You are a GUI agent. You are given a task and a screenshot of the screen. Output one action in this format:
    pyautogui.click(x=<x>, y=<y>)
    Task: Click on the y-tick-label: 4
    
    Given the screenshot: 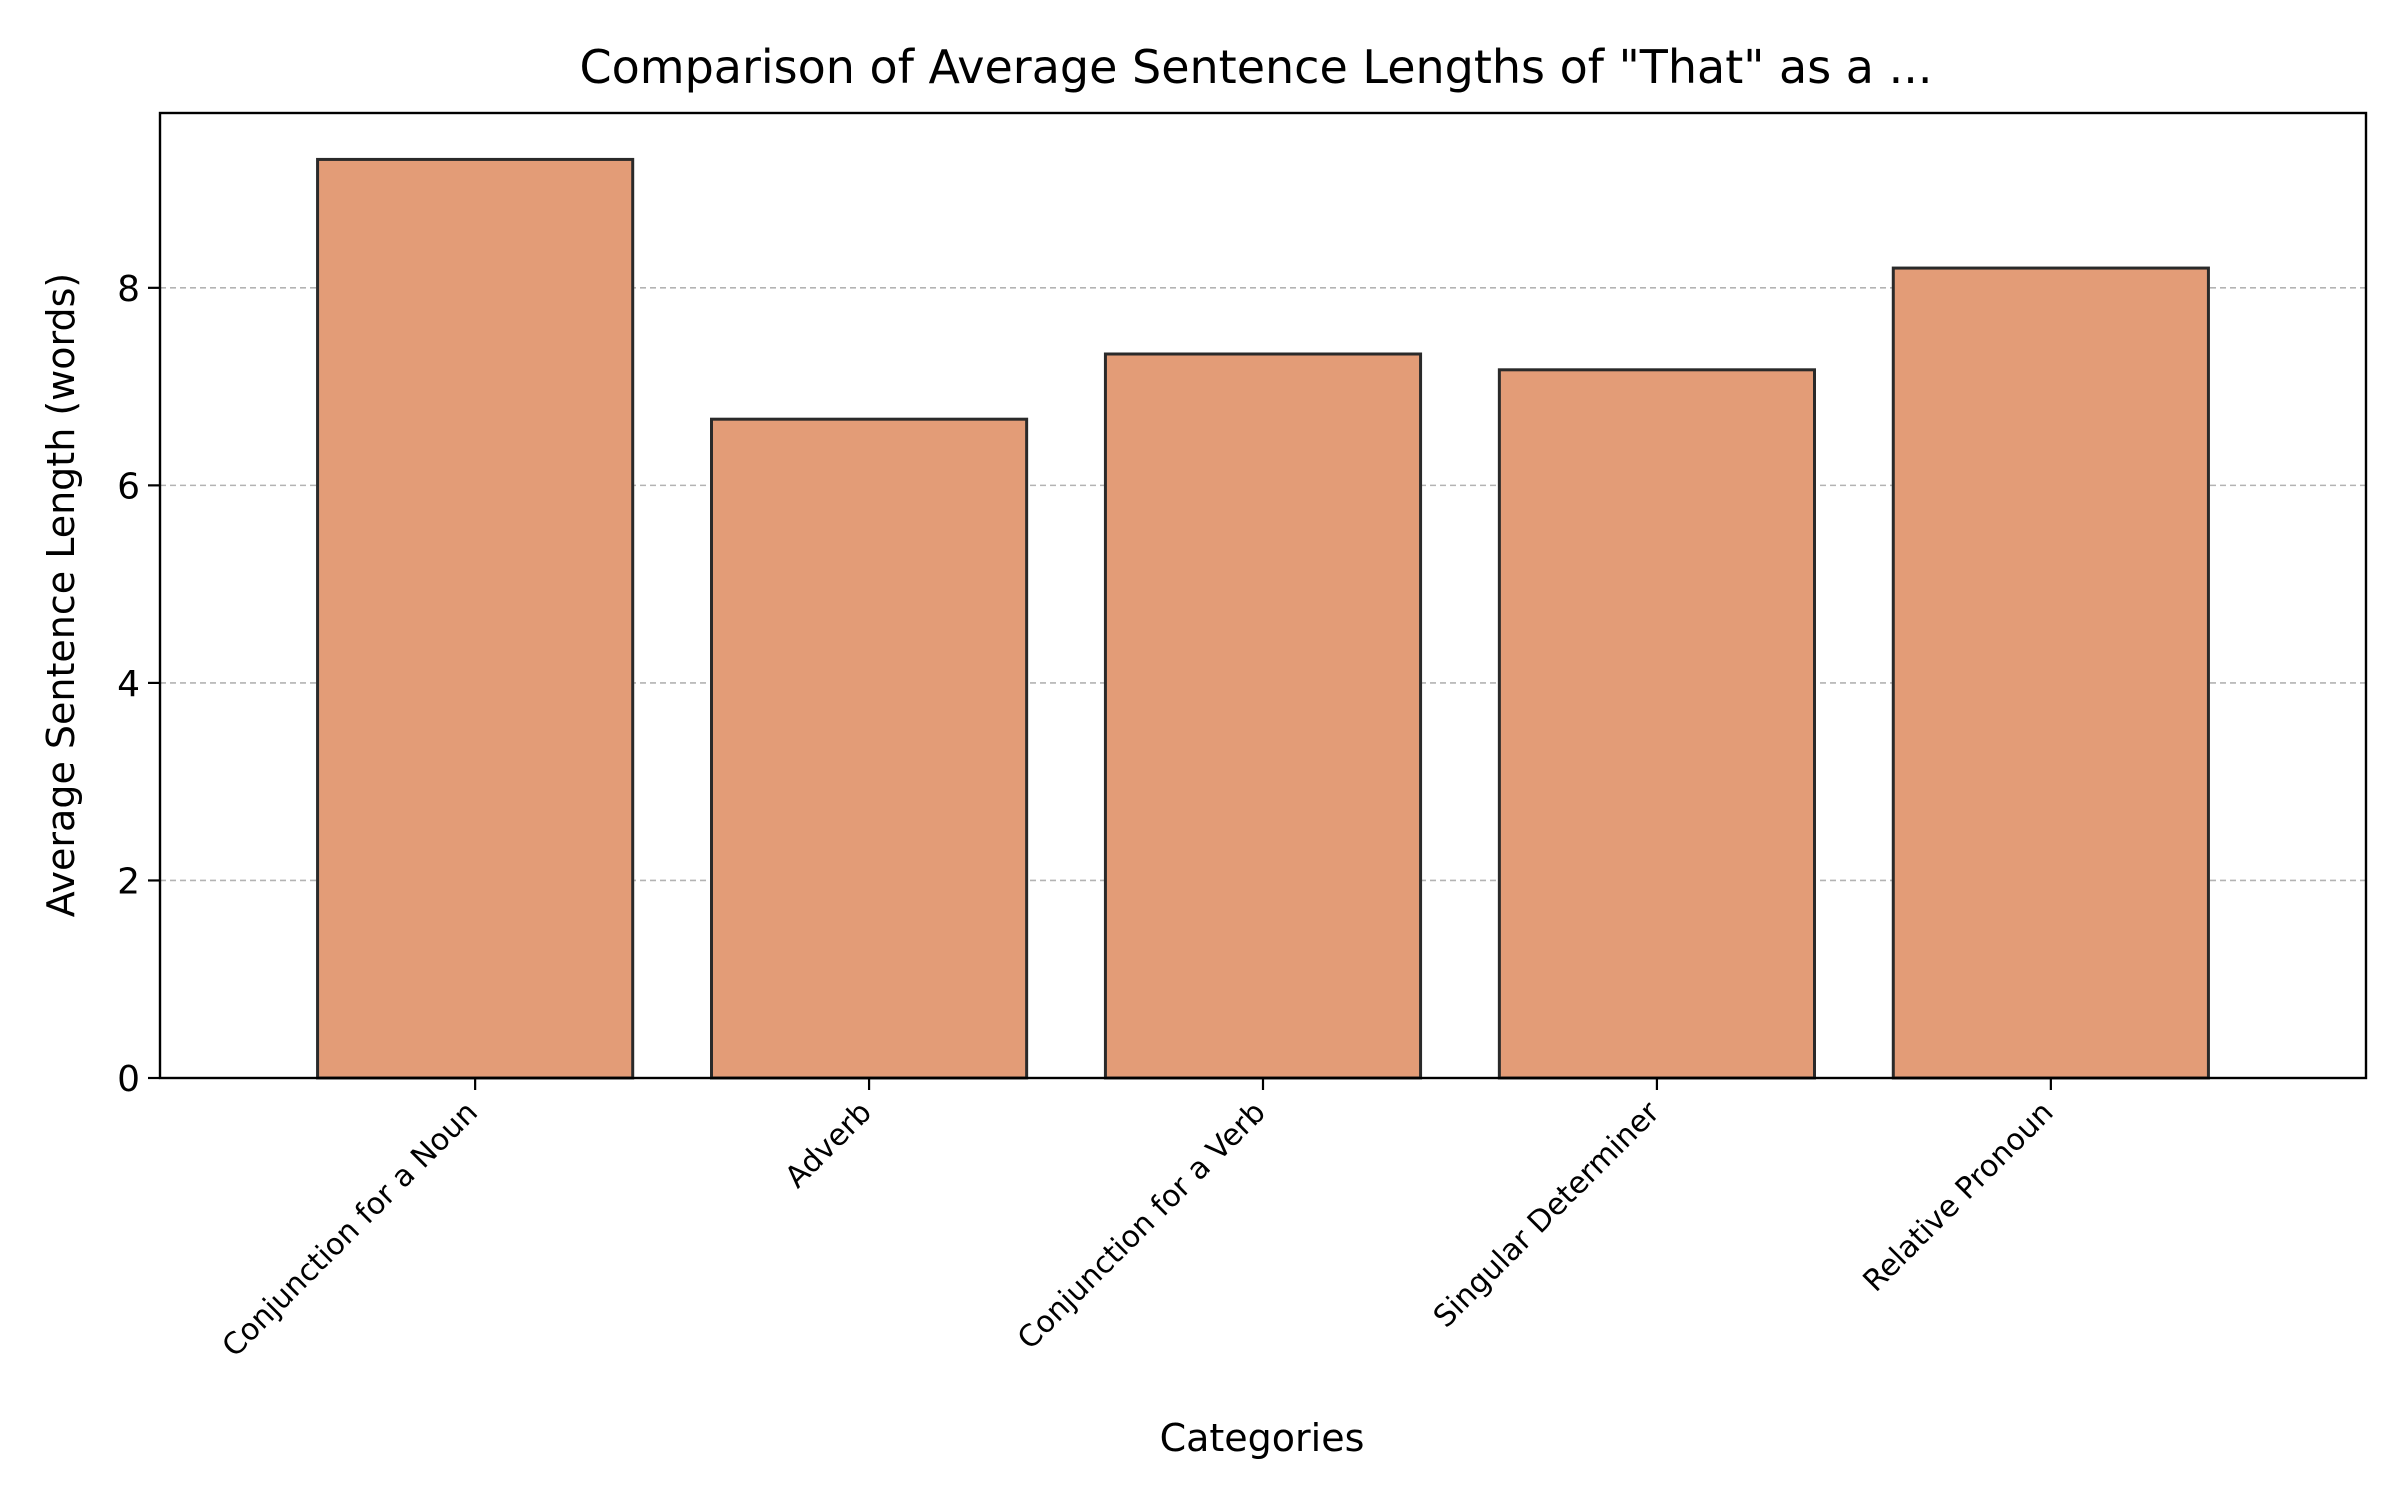 What is the action you would take?
    pyautogui.click(x=128, y=684)
    